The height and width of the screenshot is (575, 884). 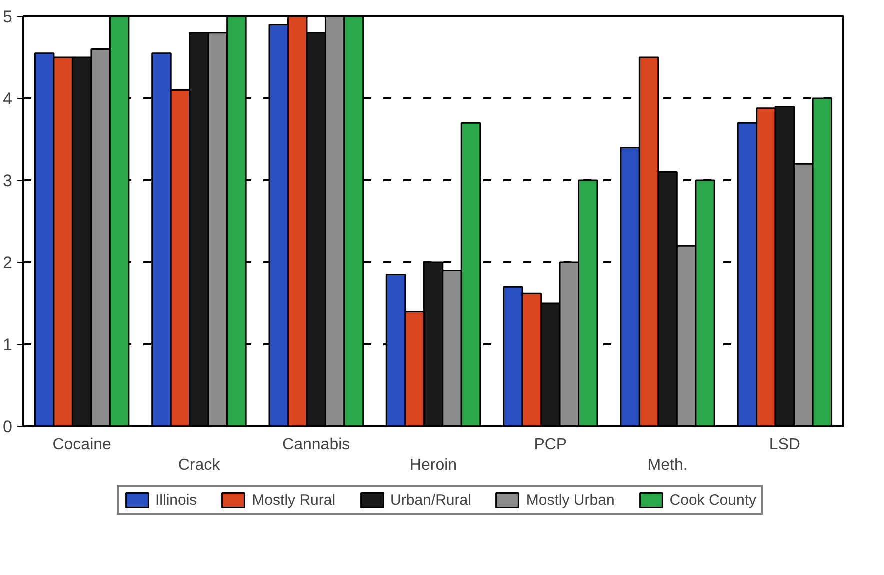 What do you see at coordinates (200, 465) in the screenshot?
I see `x-tick-label: Crack` at bounding box center [200, 465].